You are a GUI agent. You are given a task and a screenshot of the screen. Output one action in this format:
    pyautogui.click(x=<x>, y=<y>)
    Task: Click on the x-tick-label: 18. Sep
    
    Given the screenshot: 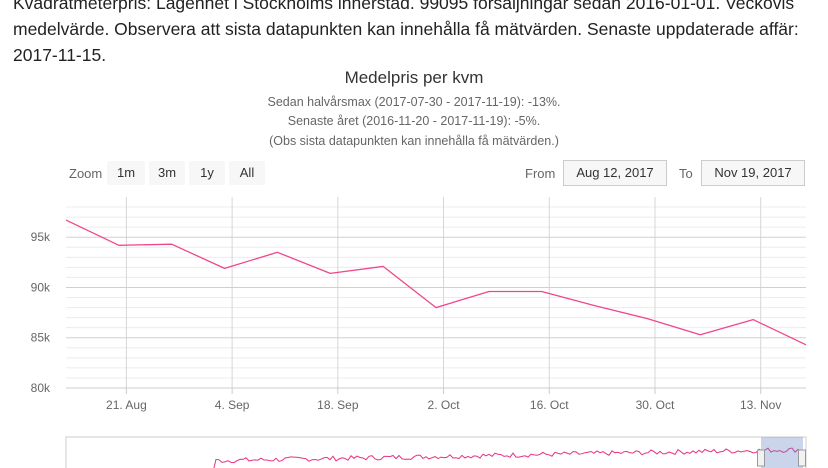 What is the action you would take?
    pyautogui.click(x=338, y=405)
    